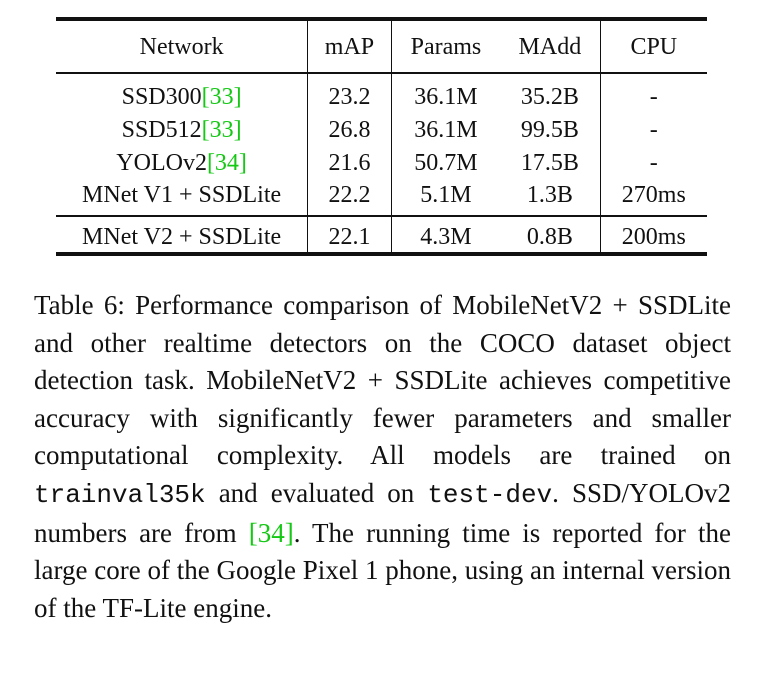 The image size is (775, 691). I want to click on cell-map: 21.6, so click(349, 162).